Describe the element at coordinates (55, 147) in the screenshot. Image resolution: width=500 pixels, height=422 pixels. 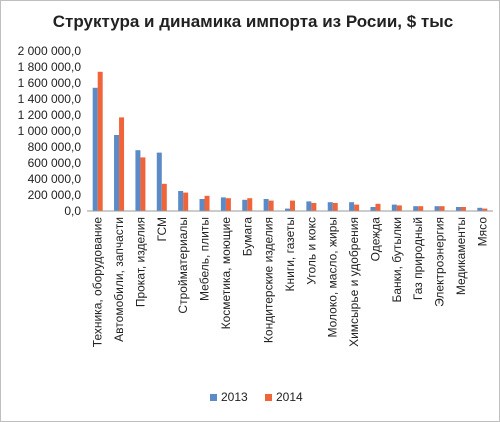
I see `y-tick-label: 800 000,0` at that location.